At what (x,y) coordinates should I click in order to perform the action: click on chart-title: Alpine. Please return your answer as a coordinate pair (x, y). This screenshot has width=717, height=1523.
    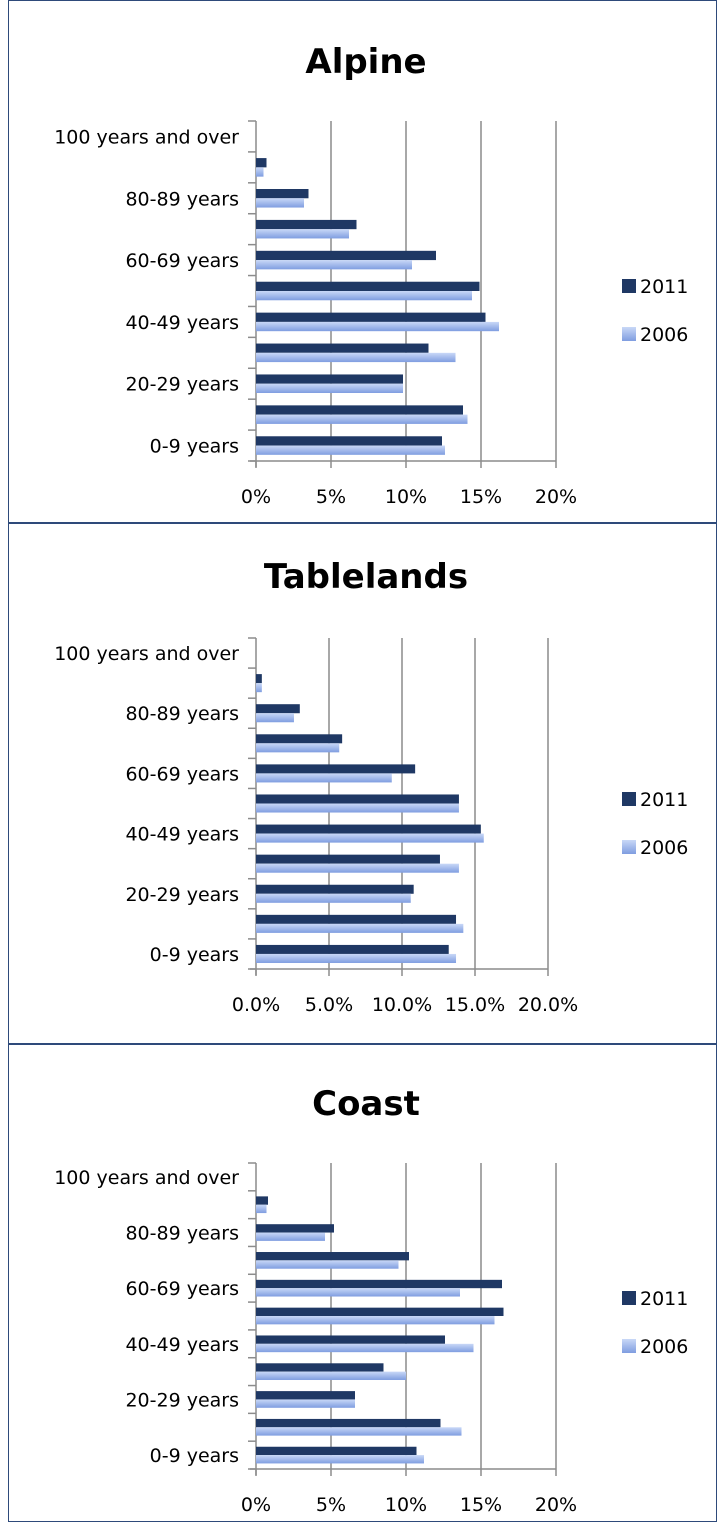
    Looking at the image, I should click on (365, 62).